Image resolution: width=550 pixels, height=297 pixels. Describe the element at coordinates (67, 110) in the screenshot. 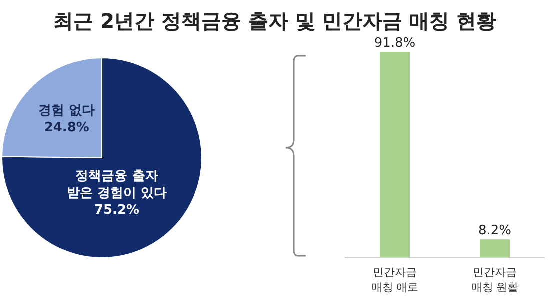

I see `slice-label: 경험 없다` at that location.